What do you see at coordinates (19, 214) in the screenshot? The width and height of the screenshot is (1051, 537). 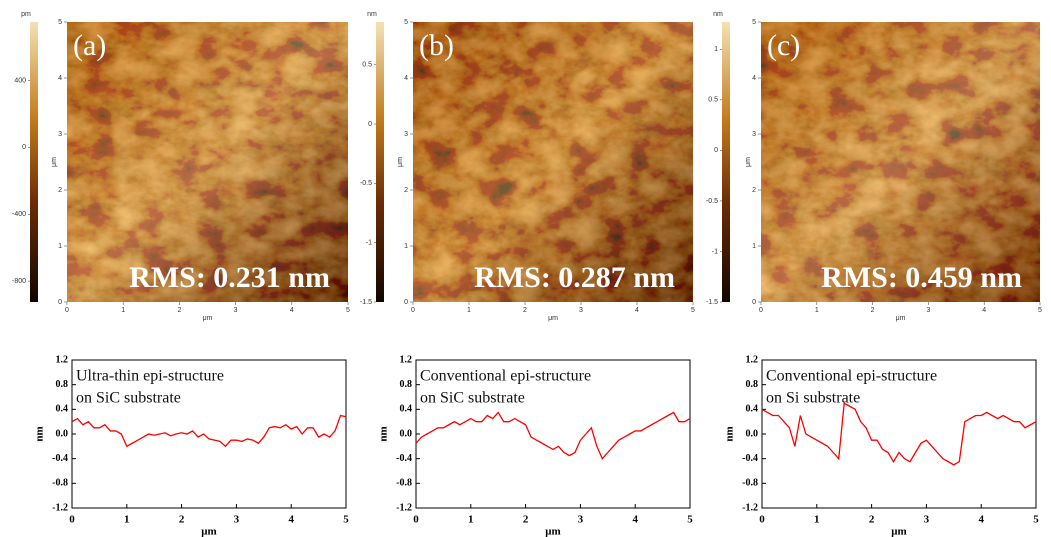 I see `colorbar-tick-label: -400` at bounding box center [19, 214].